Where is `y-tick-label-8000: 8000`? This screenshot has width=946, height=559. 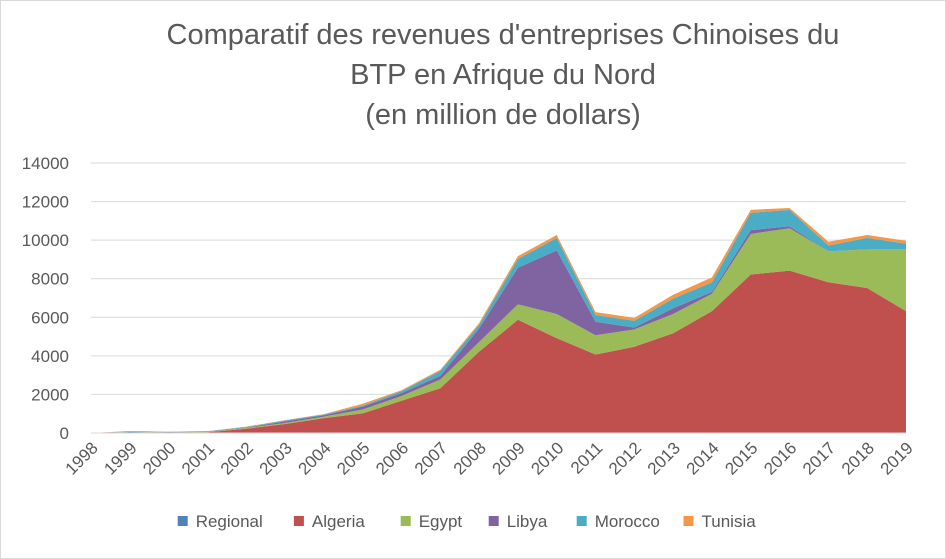
y-tick-label-8000: 8000 is located at coordinates (50, 279).